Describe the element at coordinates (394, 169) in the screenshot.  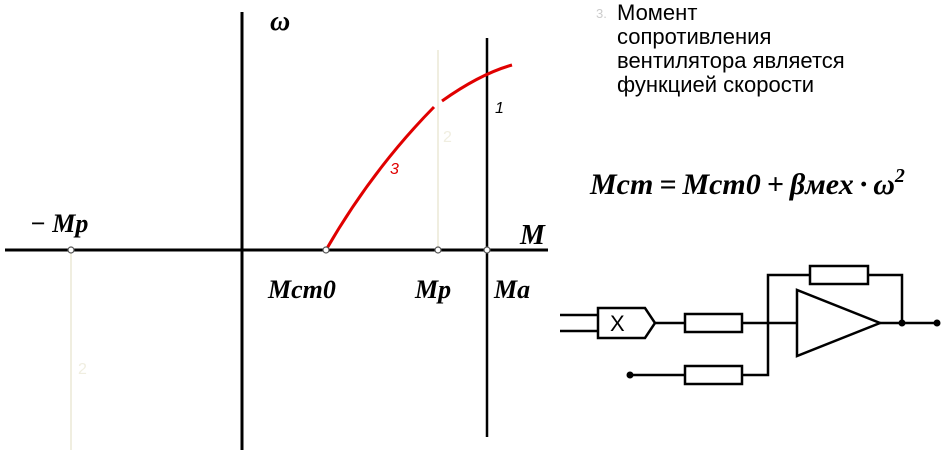
I see `curve-label: 3` at that location.